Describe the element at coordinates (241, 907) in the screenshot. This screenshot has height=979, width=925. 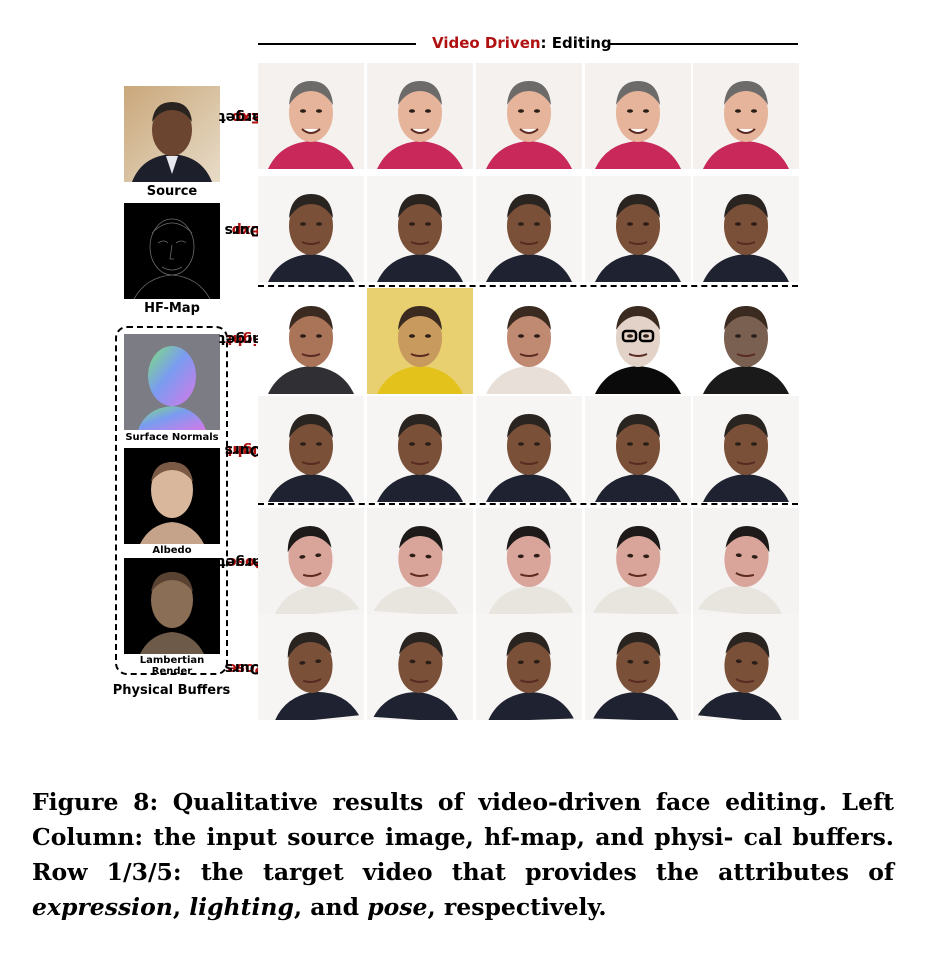
I see `caption-em-lighting: lighting` at that location.